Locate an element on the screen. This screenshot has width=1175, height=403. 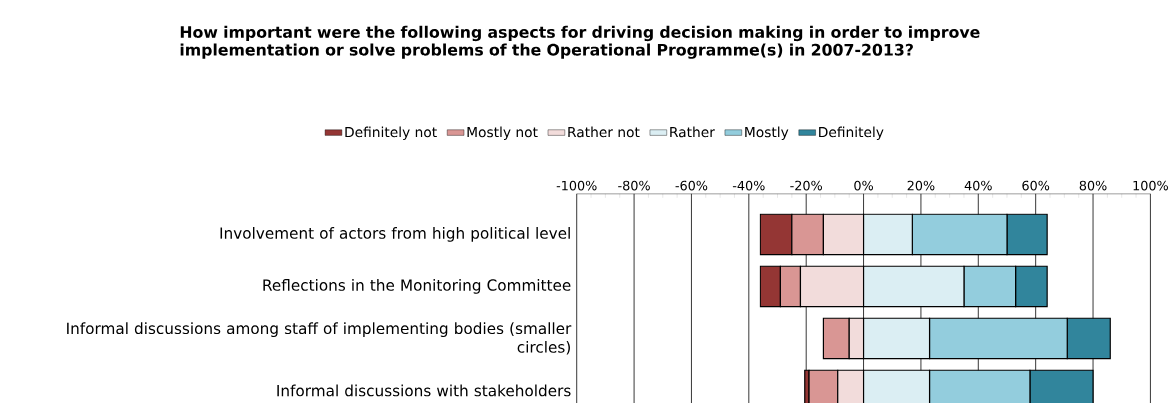
legend-label: Rather not is located at coordinates (604, 132).